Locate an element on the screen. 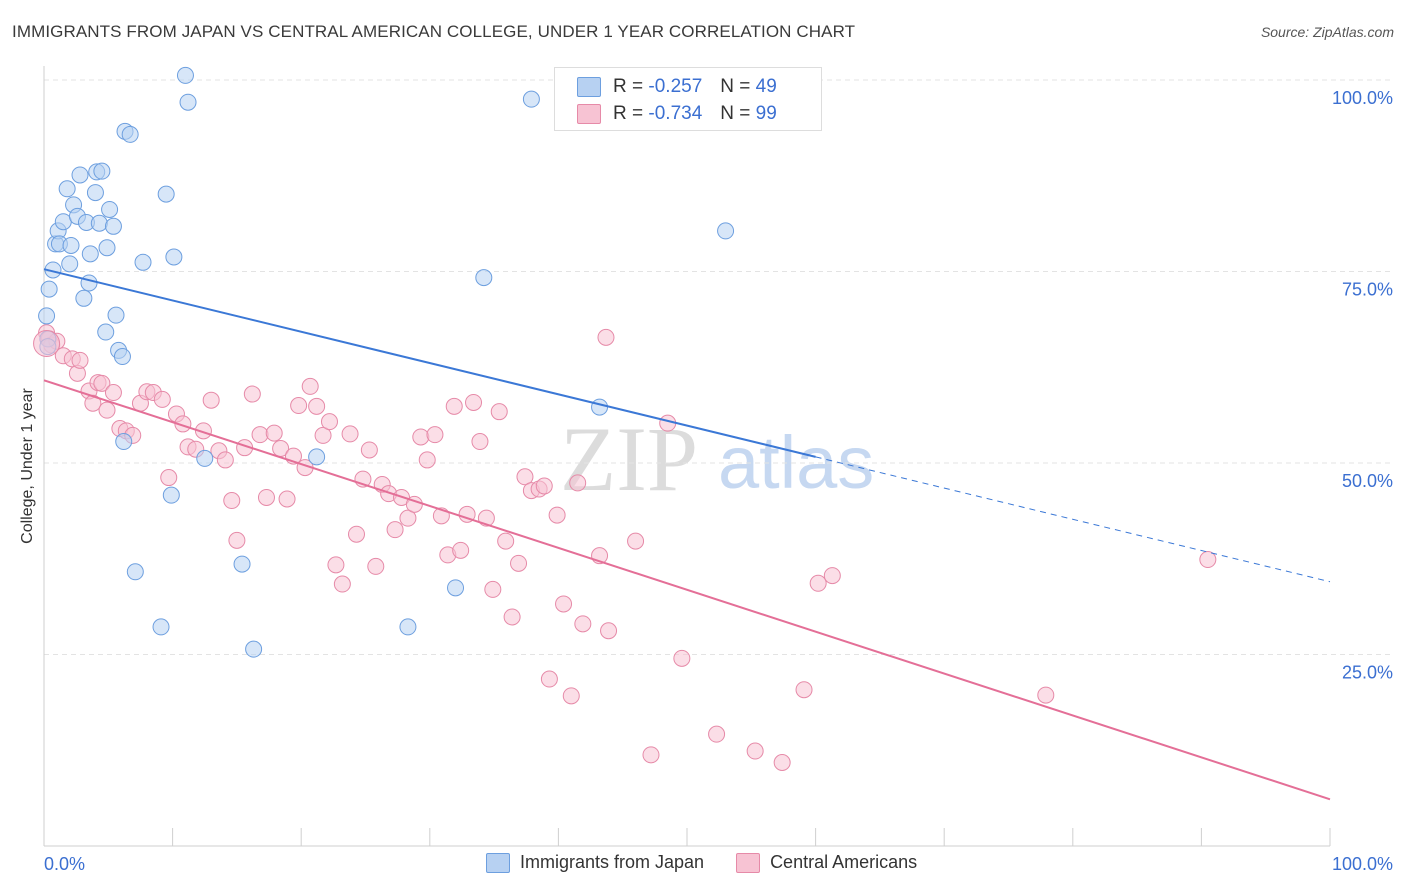 This screenshot has width=1406, height=892. legend-swatch-central-americans is located at coordinates (589, 114).